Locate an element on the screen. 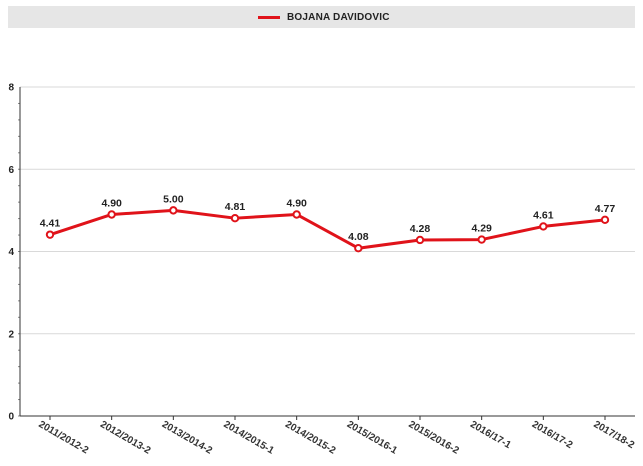 The image size is (643, 466). x-category-label: 2013/2014-2 is located at coordinates (187, 438).